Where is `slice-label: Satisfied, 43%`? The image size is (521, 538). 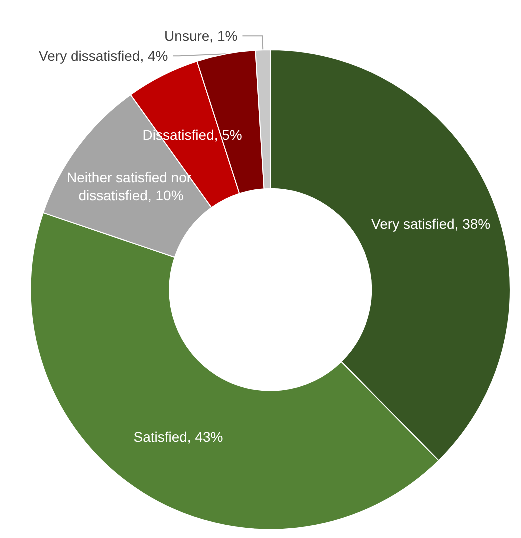
slice-label: Satisfied, 43% is located at coordinates (179, 436).